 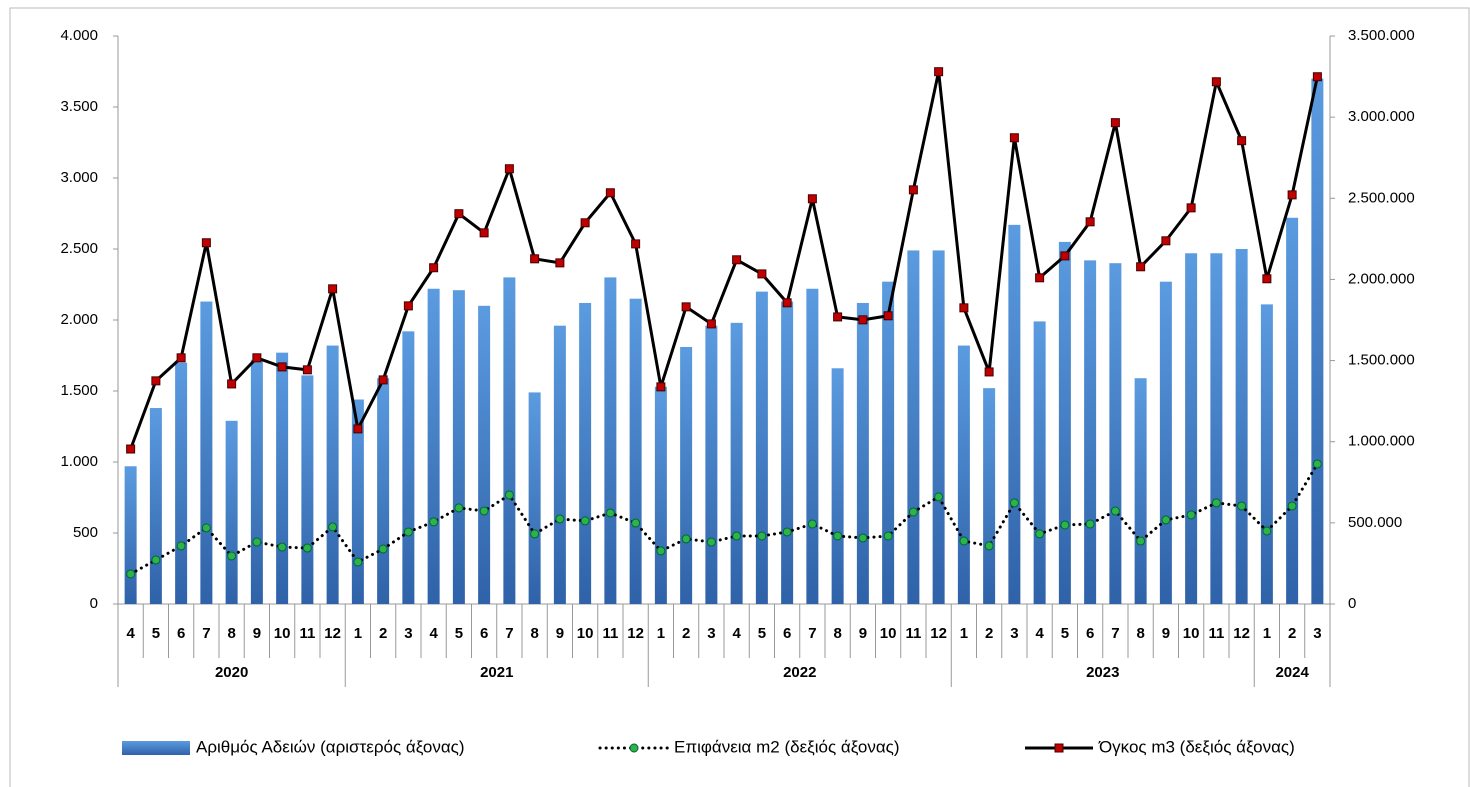 What do you see at coordinates (156, 748) in the screenshot?
I see `legend-swatch` at bounding box center [156, 748].